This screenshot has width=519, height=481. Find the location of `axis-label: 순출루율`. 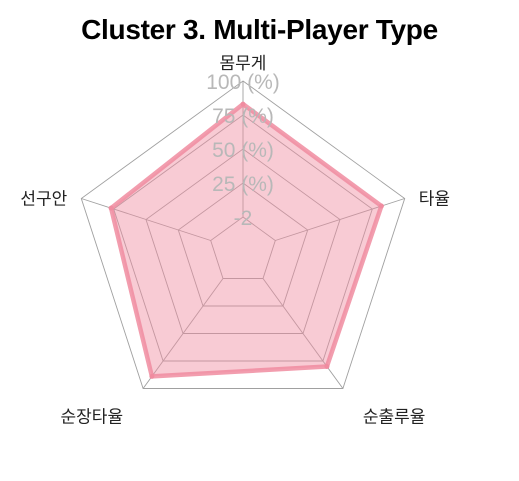

axis-label: 순출루율 is located at coordinates (394, 418).